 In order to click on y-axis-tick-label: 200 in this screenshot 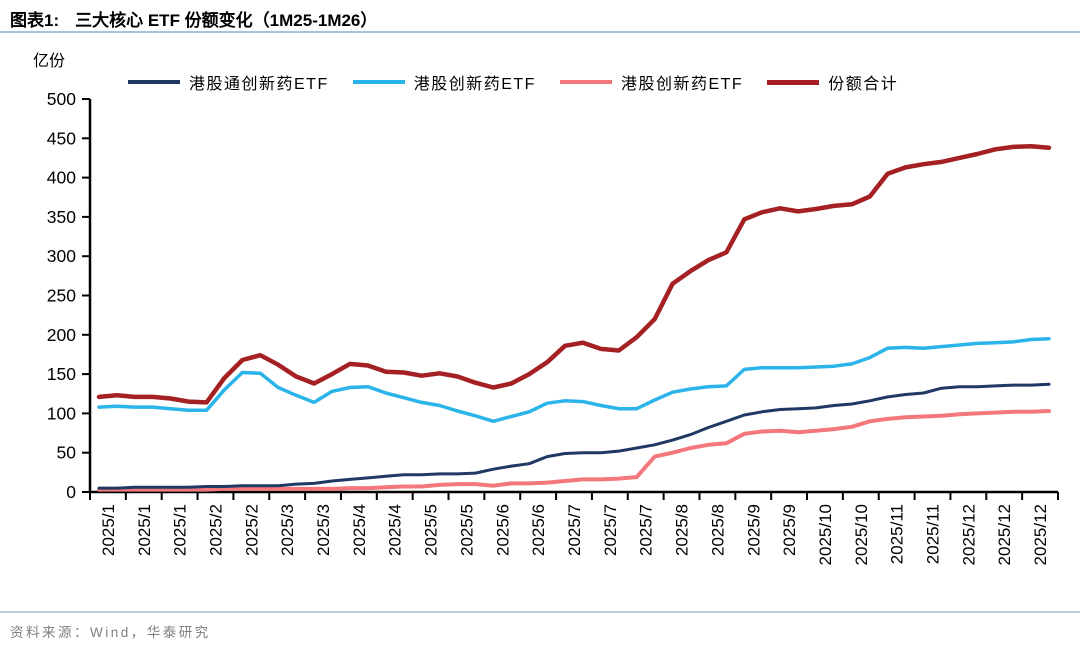, I will do `click(61, 335)`.